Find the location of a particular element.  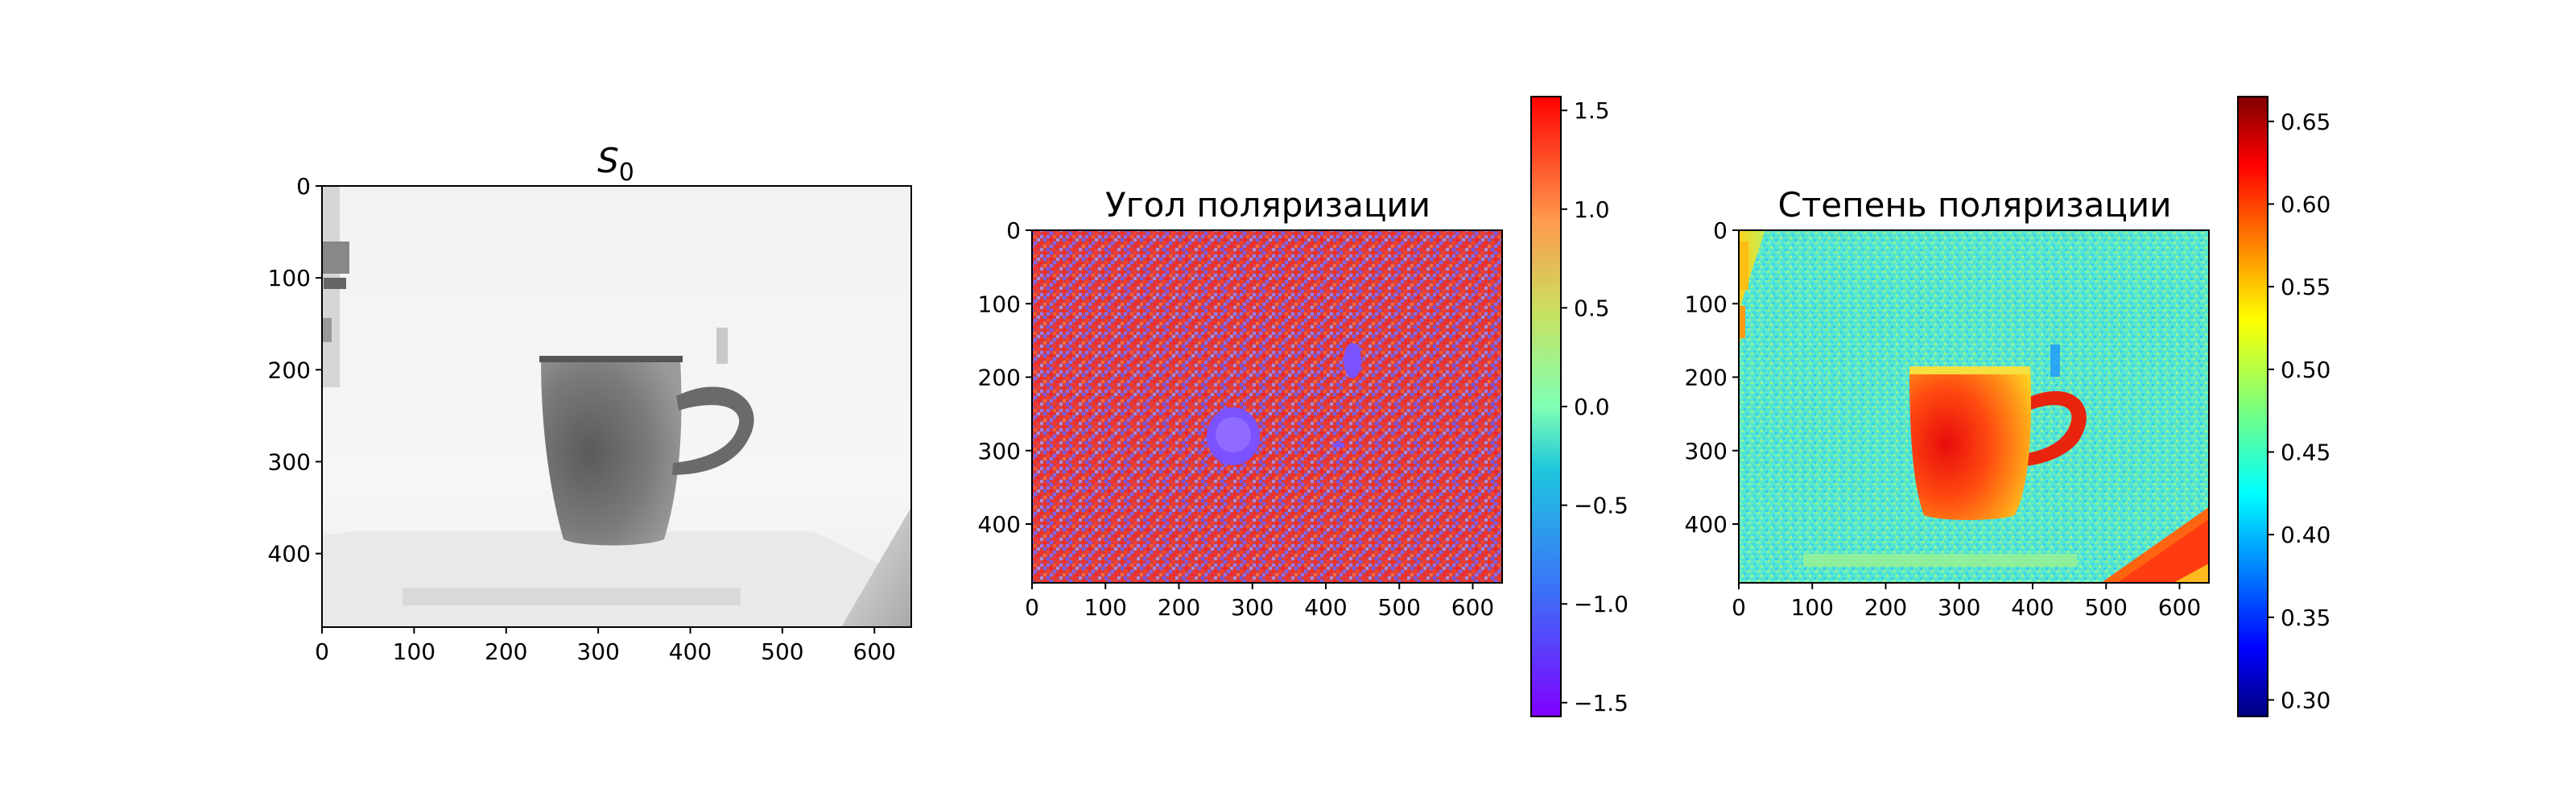

s0-xtick-label: 100 is located at coordinates (414, 651).